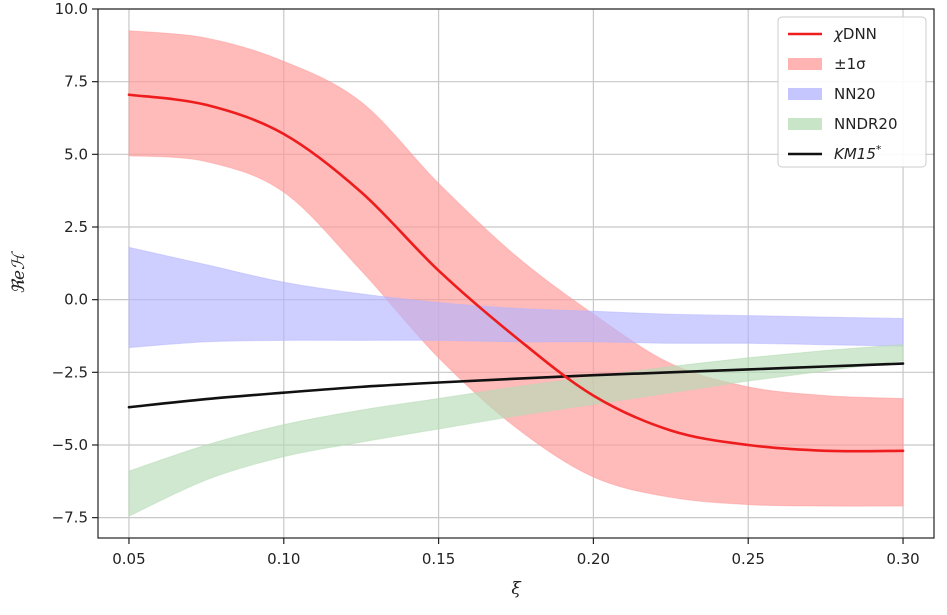 The width and height of the screenshot is (947, 615). Describe the element at coordinates (70, 518) in the screenshot. I see `y-tick-label: −7.5` at that location.